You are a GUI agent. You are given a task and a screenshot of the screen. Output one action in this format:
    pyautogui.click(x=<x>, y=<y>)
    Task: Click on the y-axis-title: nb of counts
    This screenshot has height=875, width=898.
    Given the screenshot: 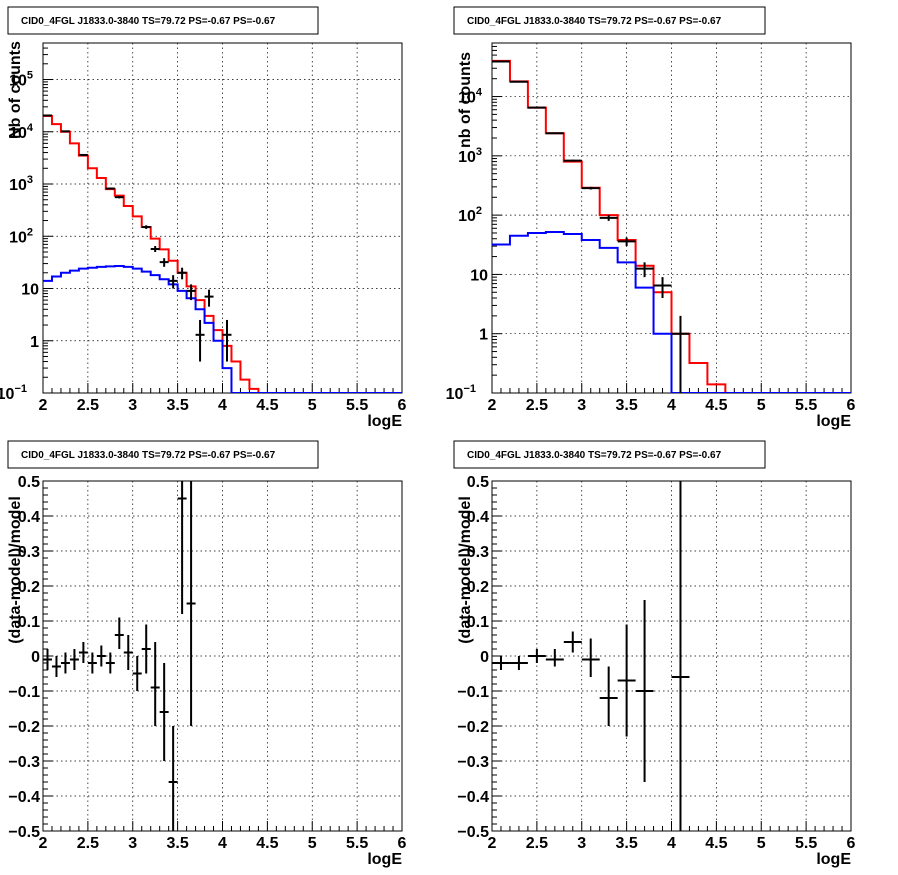 What is the action you would take?
    pyautogui.click(x=465, y=100)
    